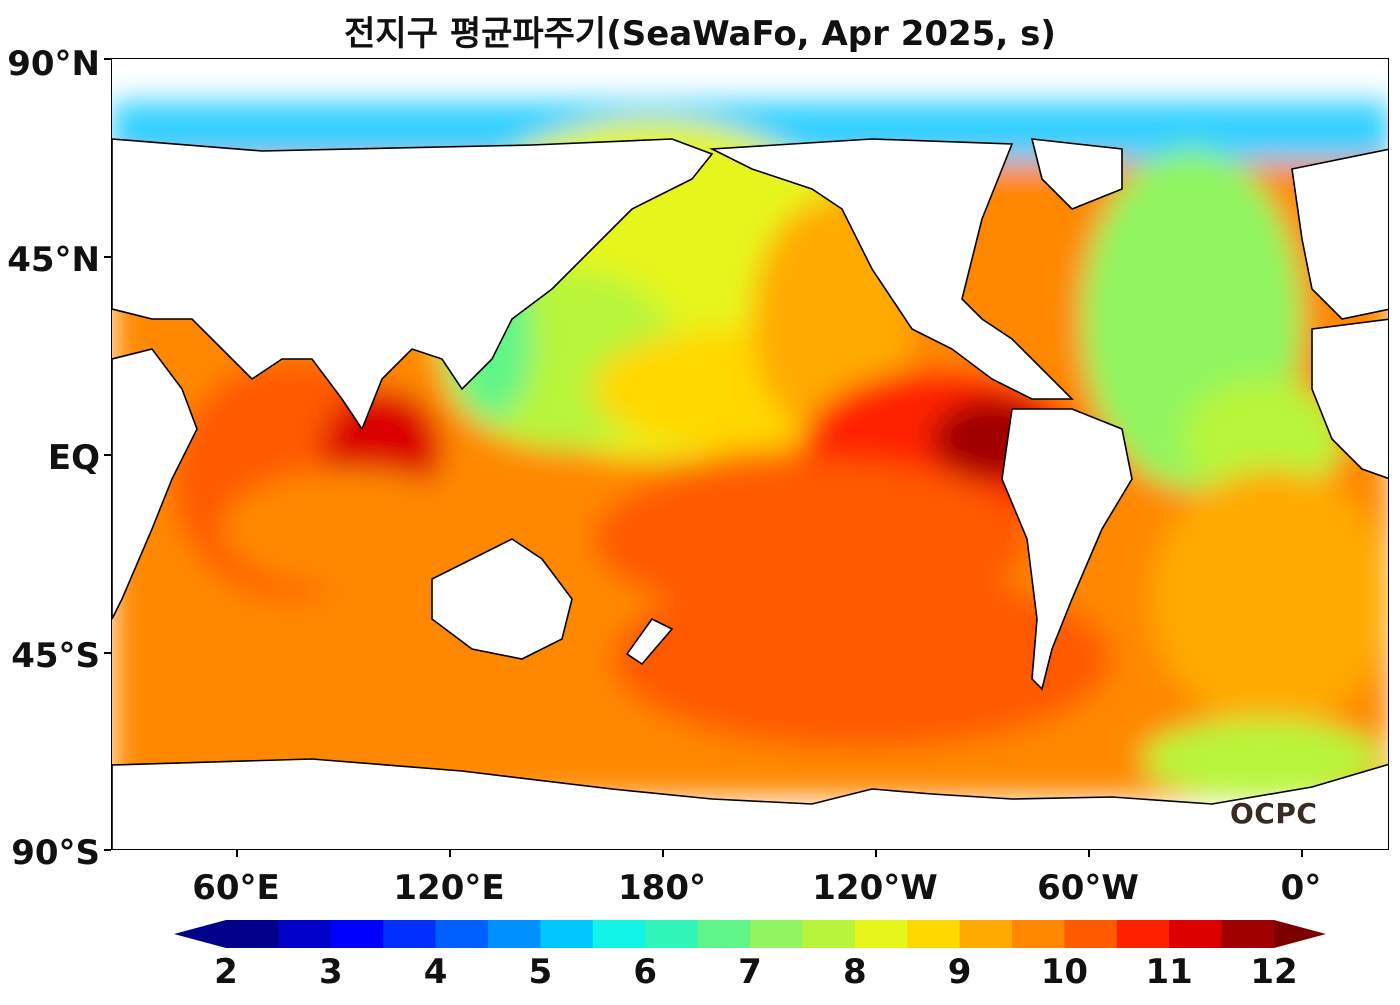 The height and width of the screenshot is (1005, 1400). What do you see at coordinates (1301, 888) in the screenshot?
I see `lon-label-0: 0°` at bounding box center [1301, 888].